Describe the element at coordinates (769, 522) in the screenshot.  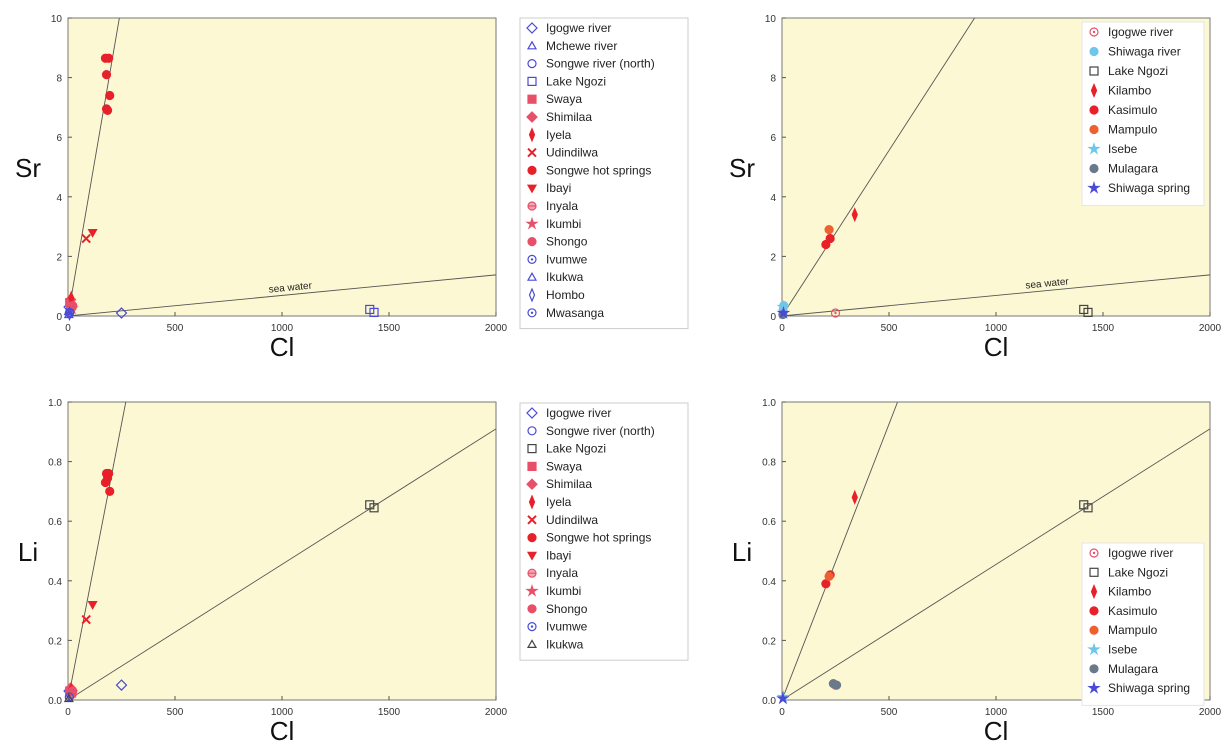
I see `y-tick-label: 0.6` at that location.